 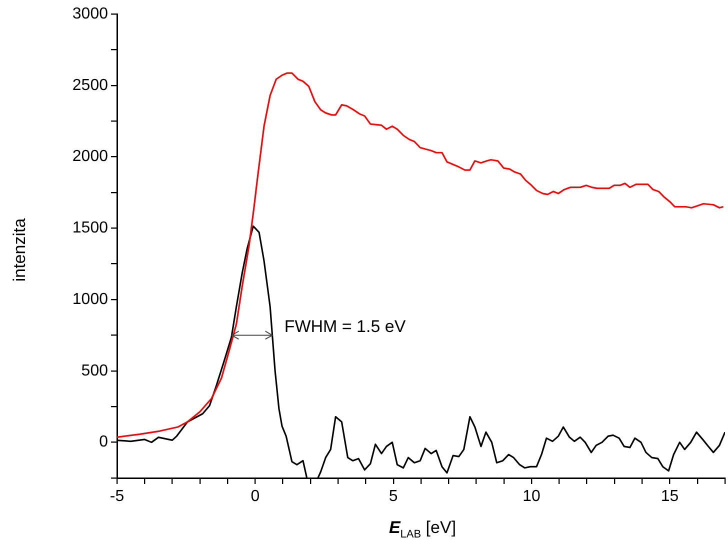 I want to click on y-tick-label: 3000, so click(x=90, y=13).